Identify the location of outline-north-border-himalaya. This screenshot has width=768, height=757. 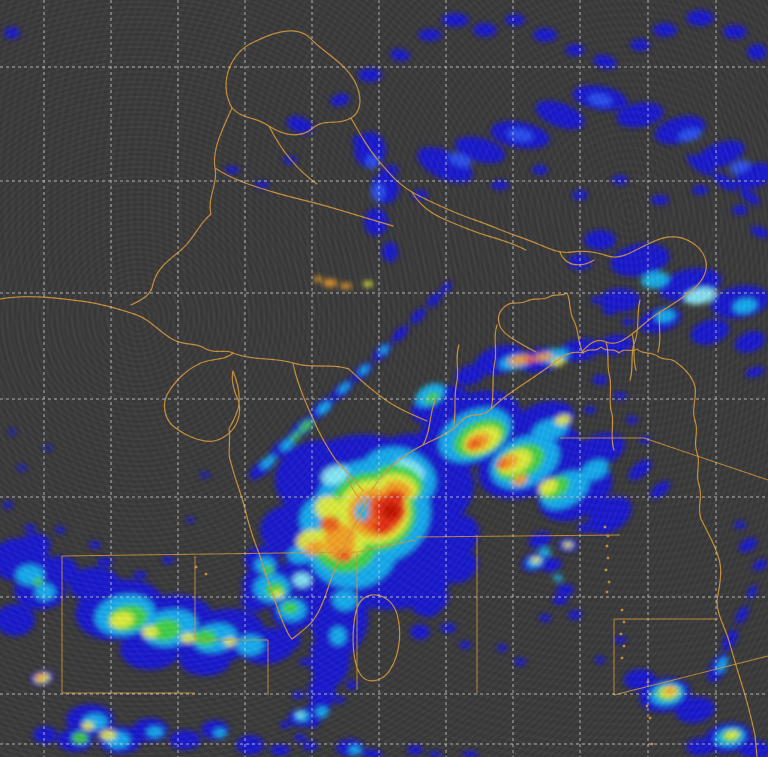
(528, 235).